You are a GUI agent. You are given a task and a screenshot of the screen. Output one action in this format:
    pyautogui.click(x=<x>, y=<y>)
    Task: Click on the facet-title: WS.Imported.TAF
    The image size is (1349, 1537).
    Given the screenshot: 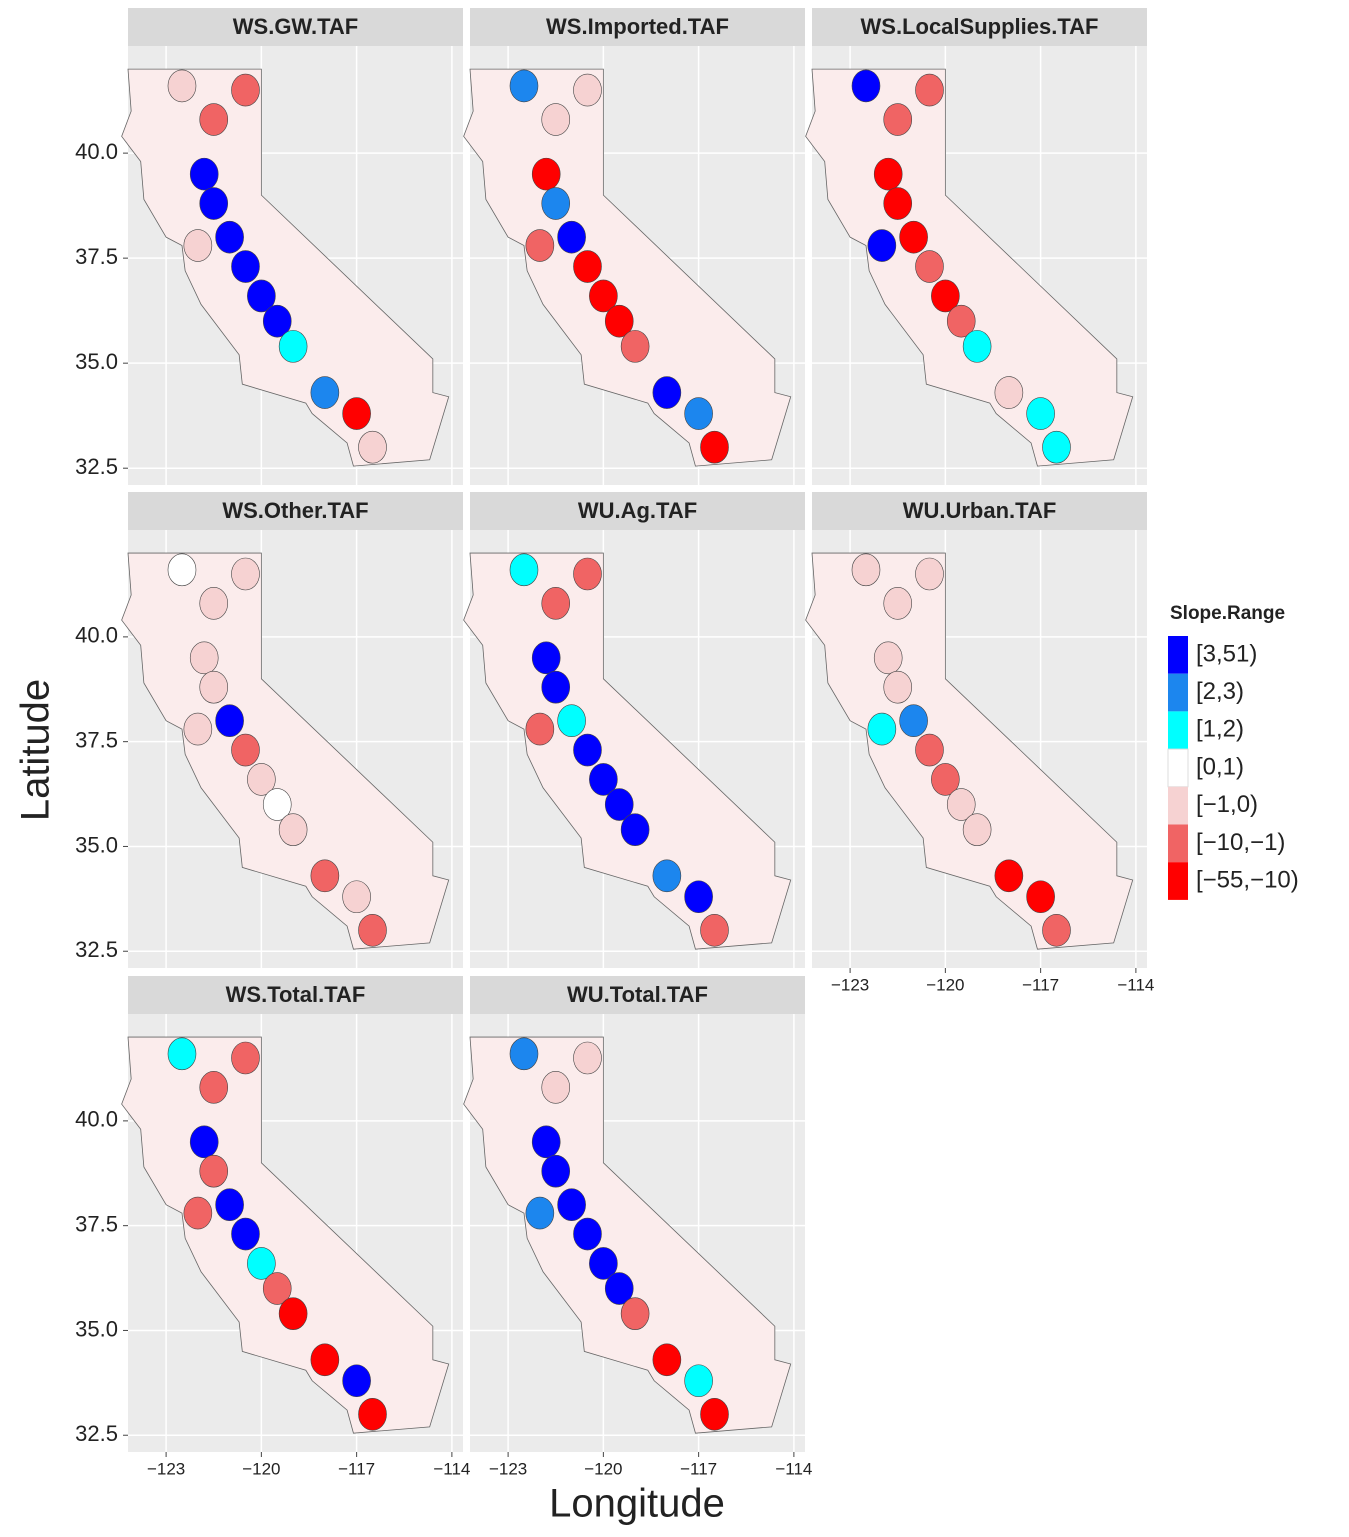 What is the action you would take?
    pyautogui.click(x=637, y=26)
    